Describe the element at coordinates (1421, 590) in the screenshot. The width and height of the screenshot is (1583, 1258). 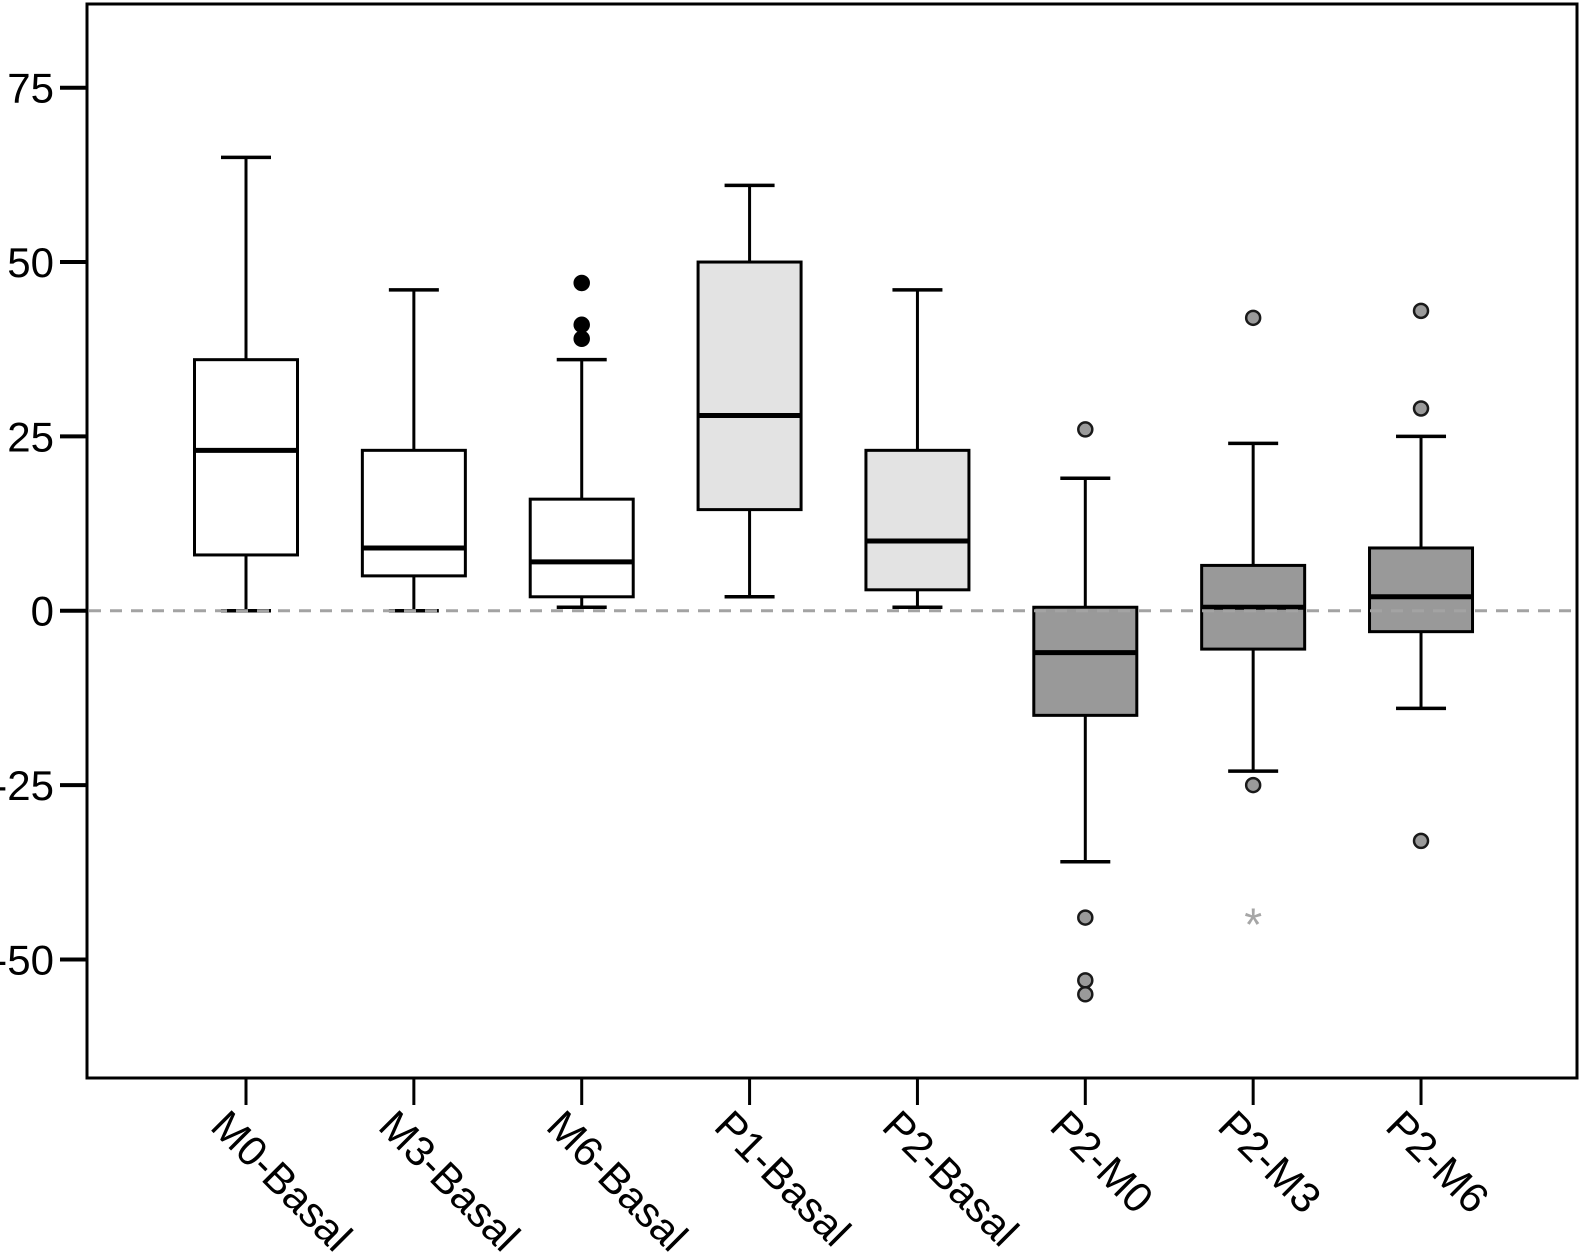
I see `box-P2-M6` at that location.